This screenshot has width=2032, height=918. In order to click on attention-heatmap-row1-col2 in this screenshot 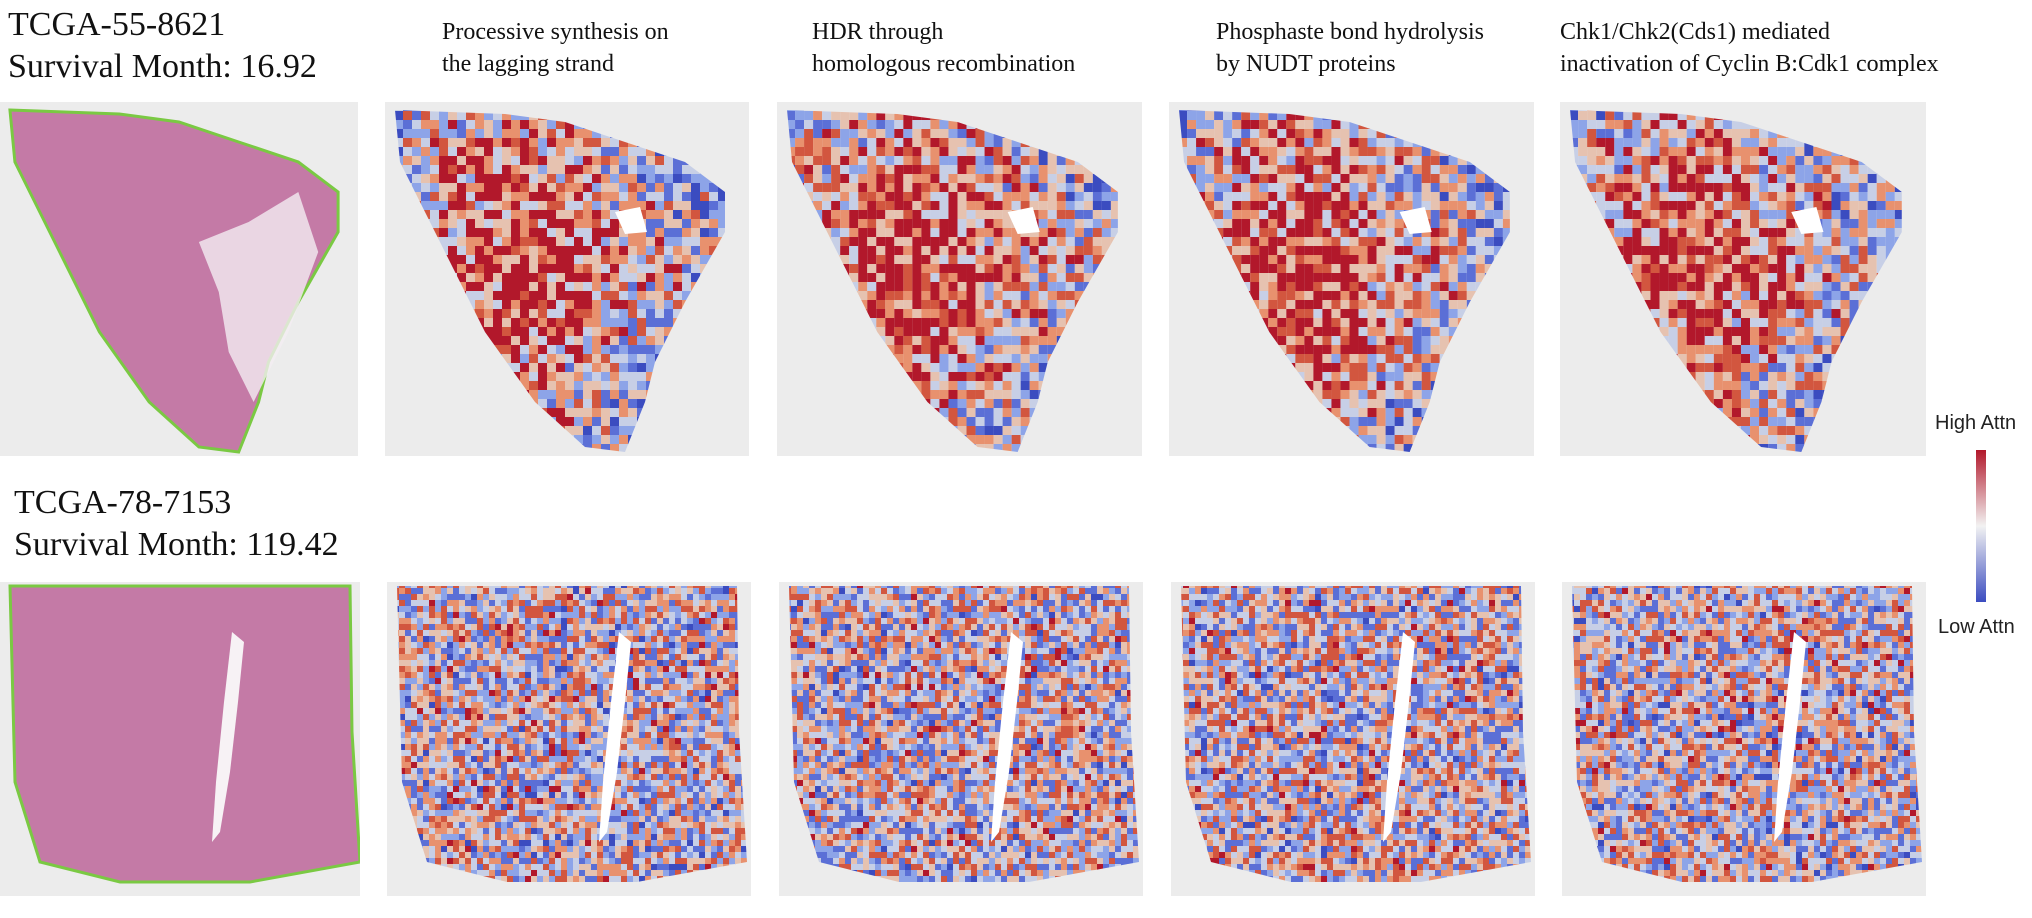, I will do `click(959, 279)`.